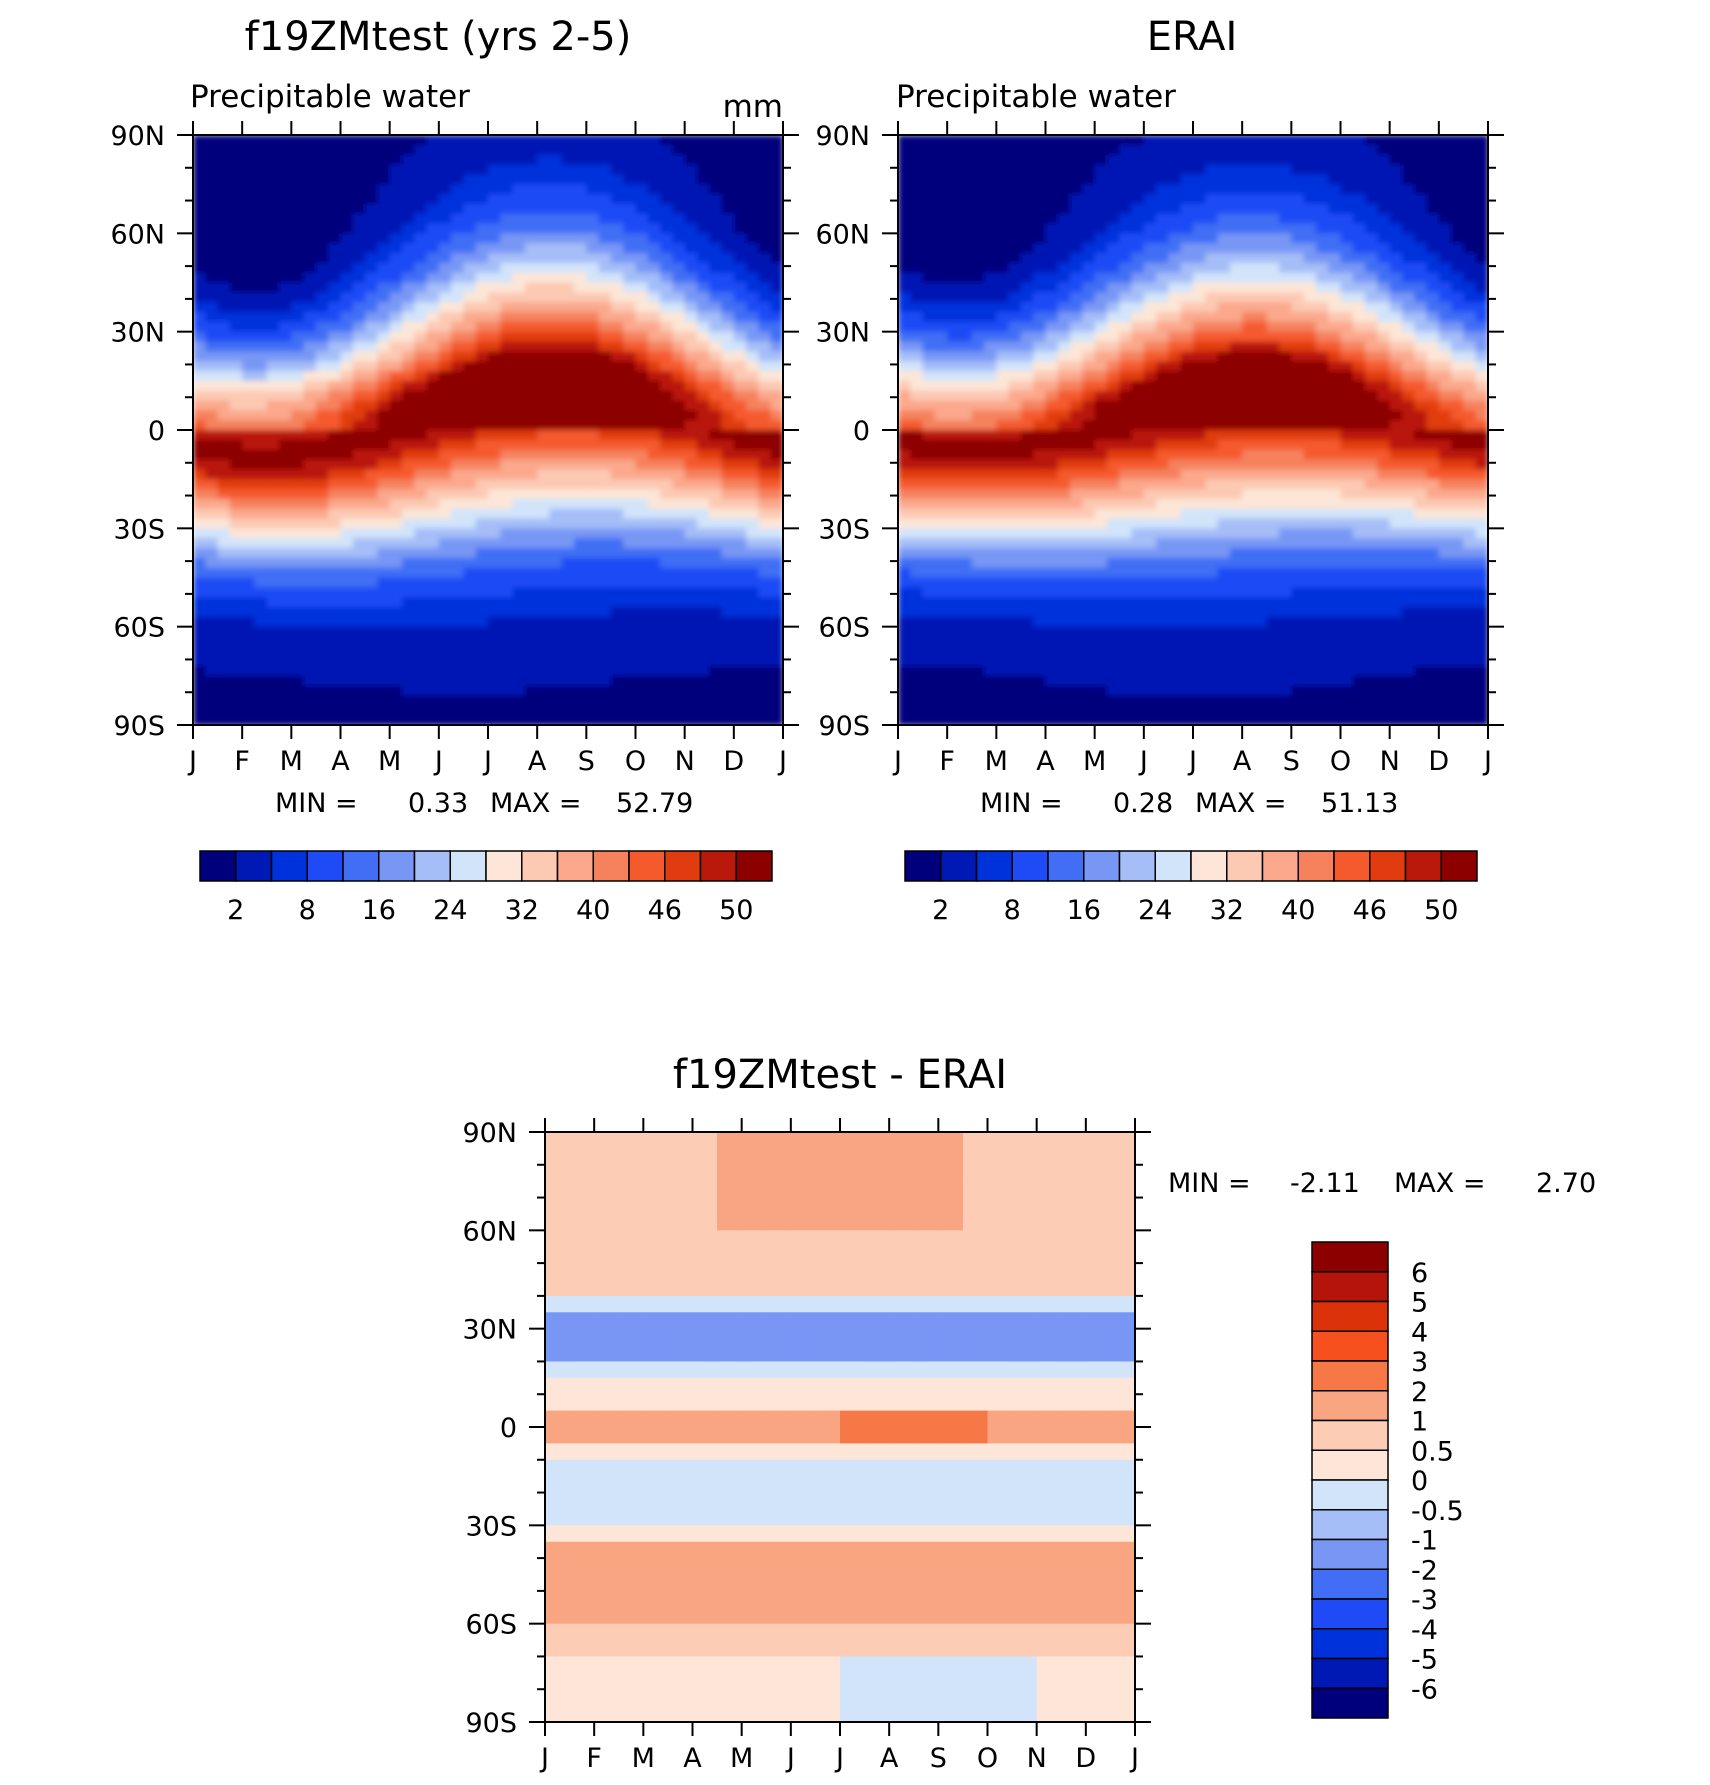 The height and width of the screenshot is (1785, 1710). I want to click on panel-model-title: f19ZMtest (yrs 2-5), so click(438, 37).